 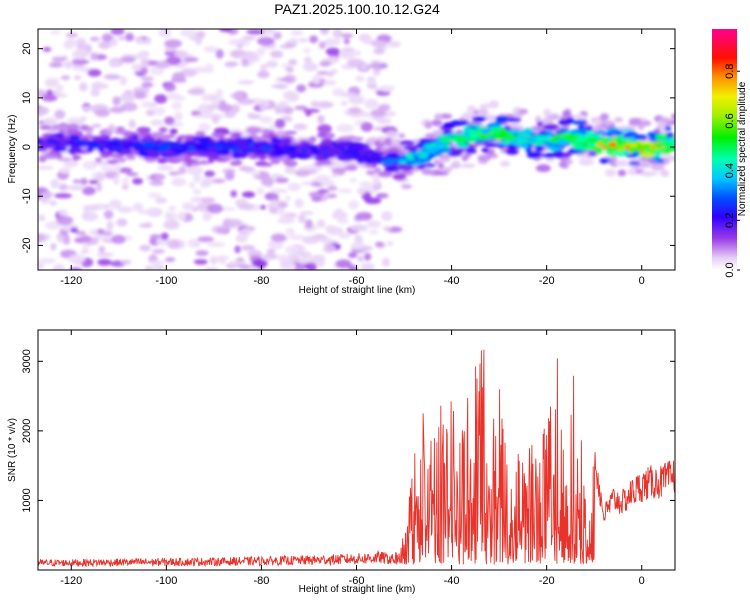 I want to click on spectrogram-y-label: Frequency (Hz), so click(x=12, y=149).